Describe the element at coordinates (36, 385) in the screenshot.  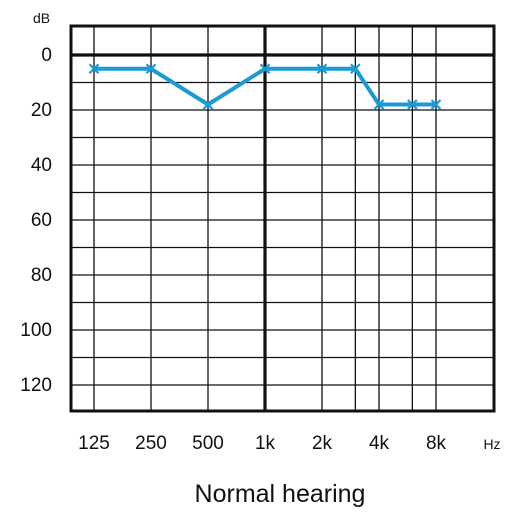
I see `y-tick-label: 120` at that location.